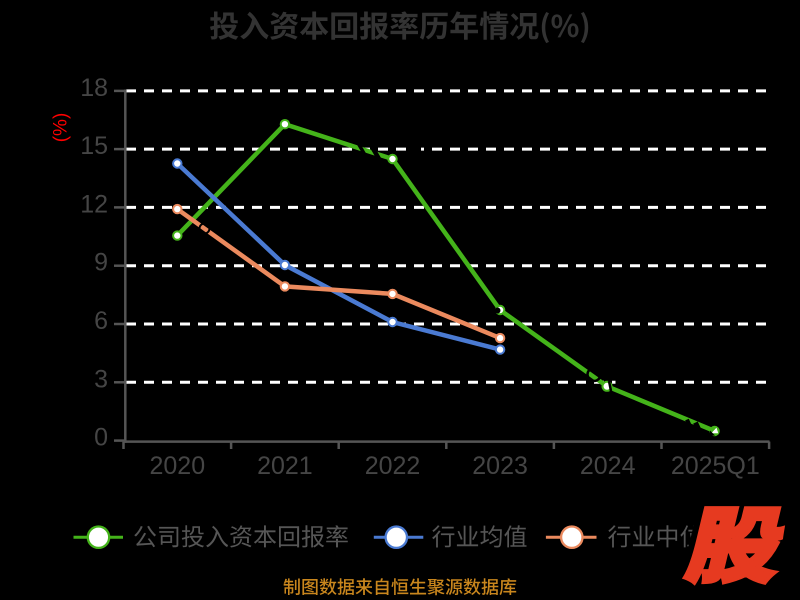 The image size is (800, 600). I want to click on svg-text: 2020, so click(177, 466).